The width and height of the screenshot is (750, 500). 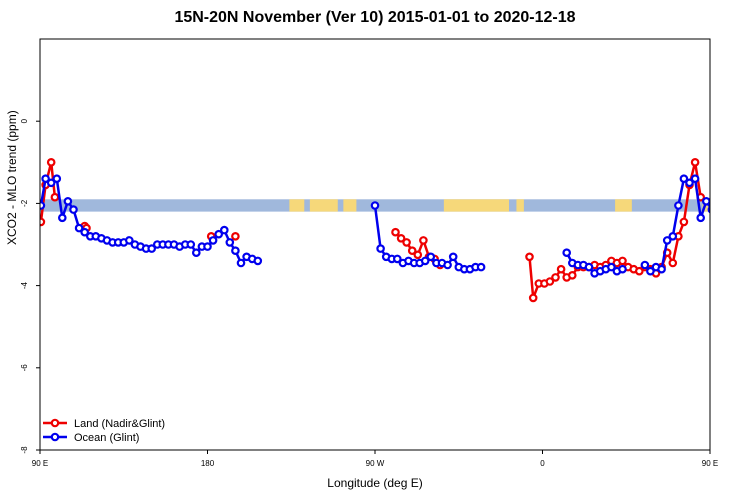 What do you see at coordinates (375, 463) in the screenshot?
I see `x-tick-label: 90 W` at bounding box center [375, 463].